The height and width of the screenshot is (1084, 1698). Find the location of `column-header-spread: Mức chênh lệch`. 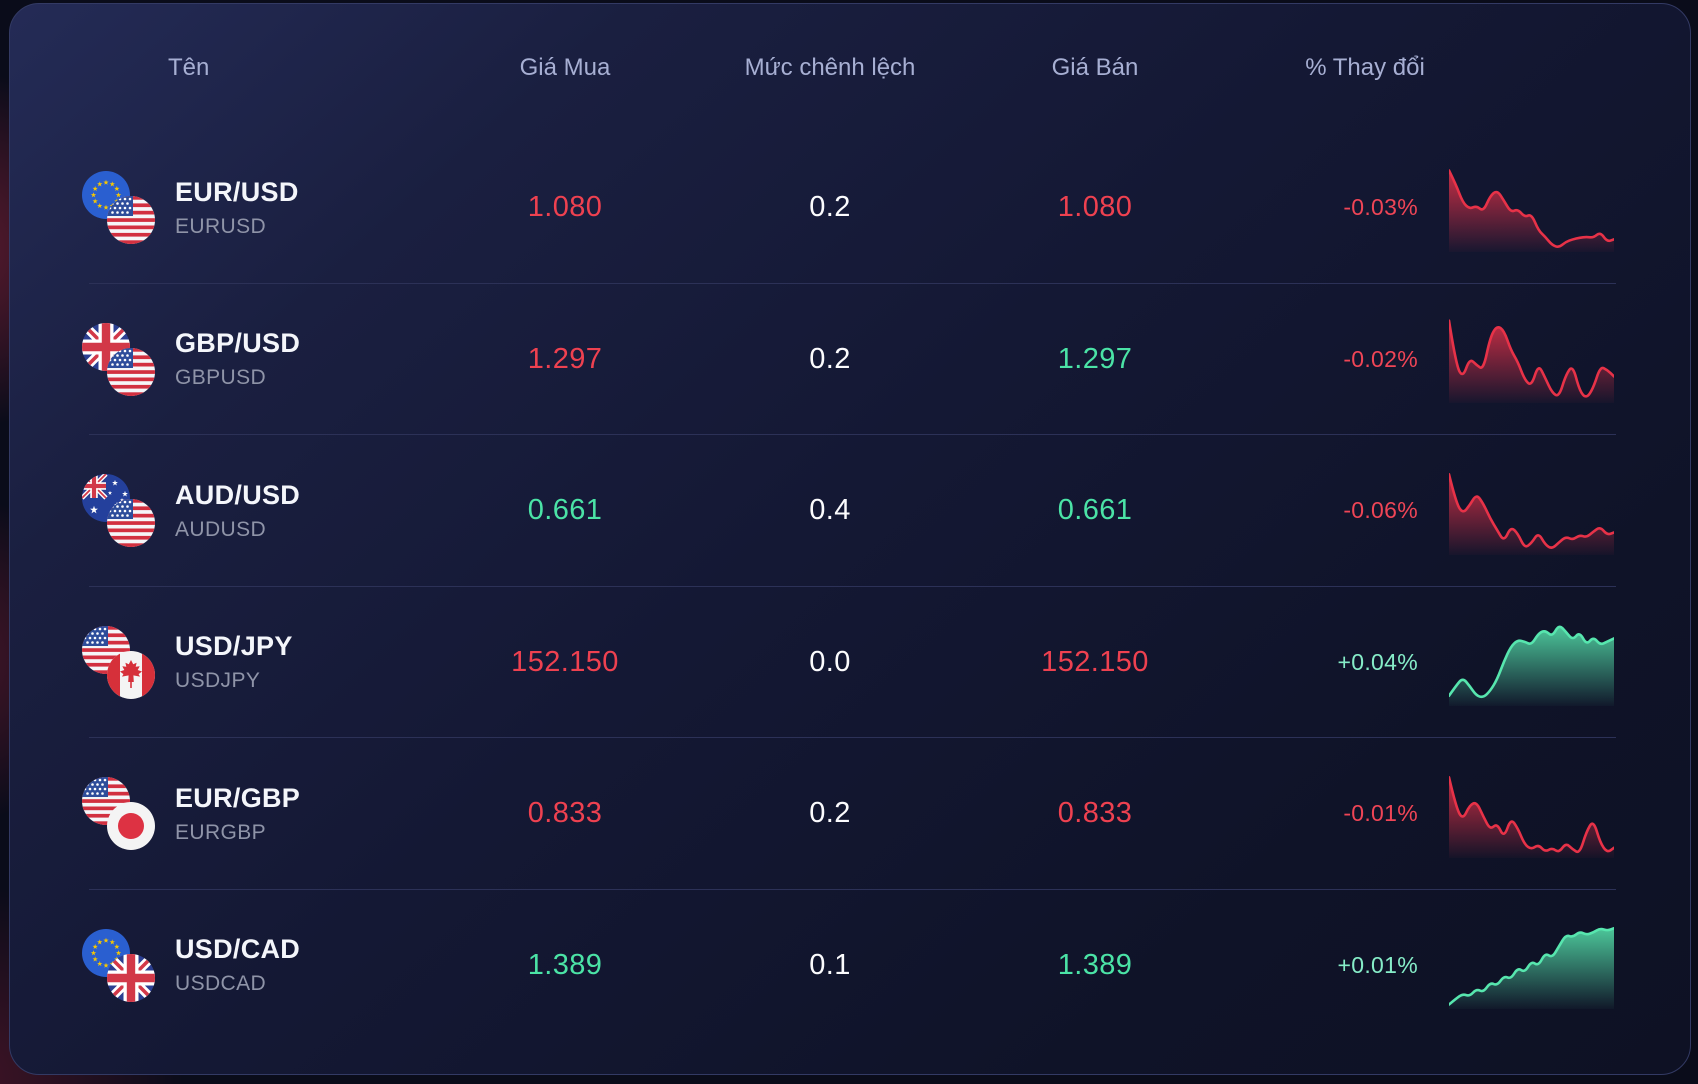

column-header-spread: Mức chênh lệch is located at coordinates (830, 67).